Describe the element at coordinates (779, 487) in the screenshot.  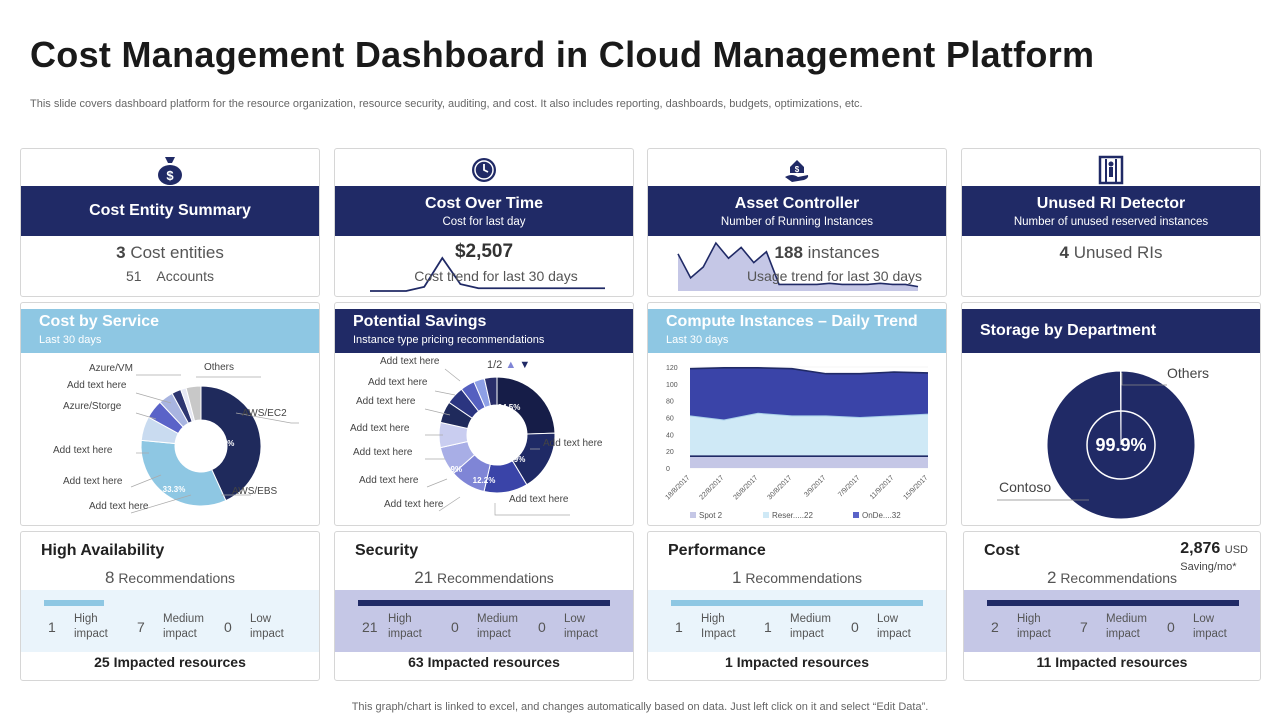
I see `x-tick-label: 30/8/2017` at that location.